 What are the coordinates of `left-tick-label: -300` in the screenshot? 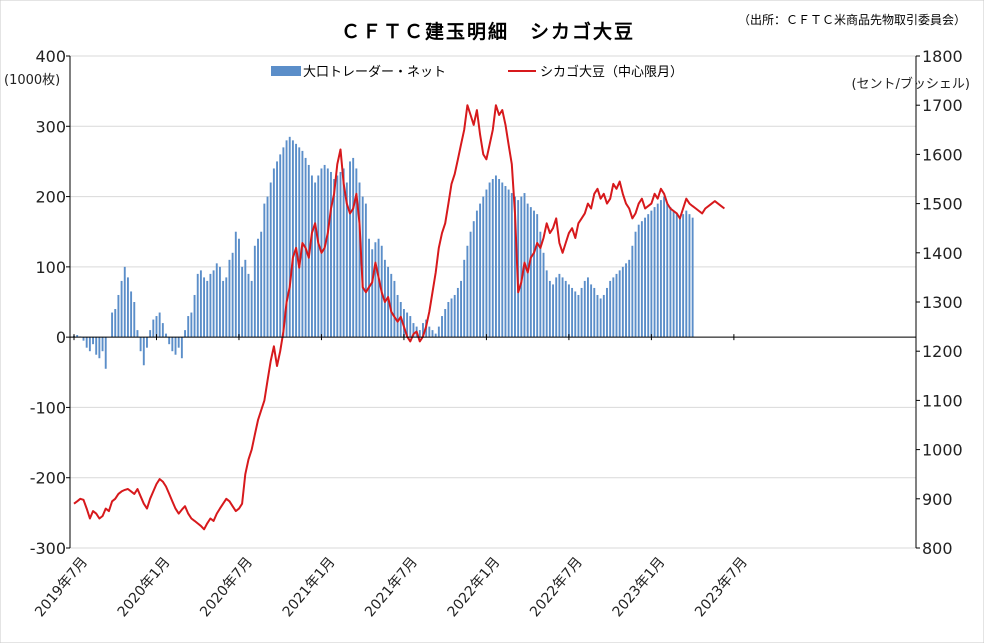 It's located at (48, 548).